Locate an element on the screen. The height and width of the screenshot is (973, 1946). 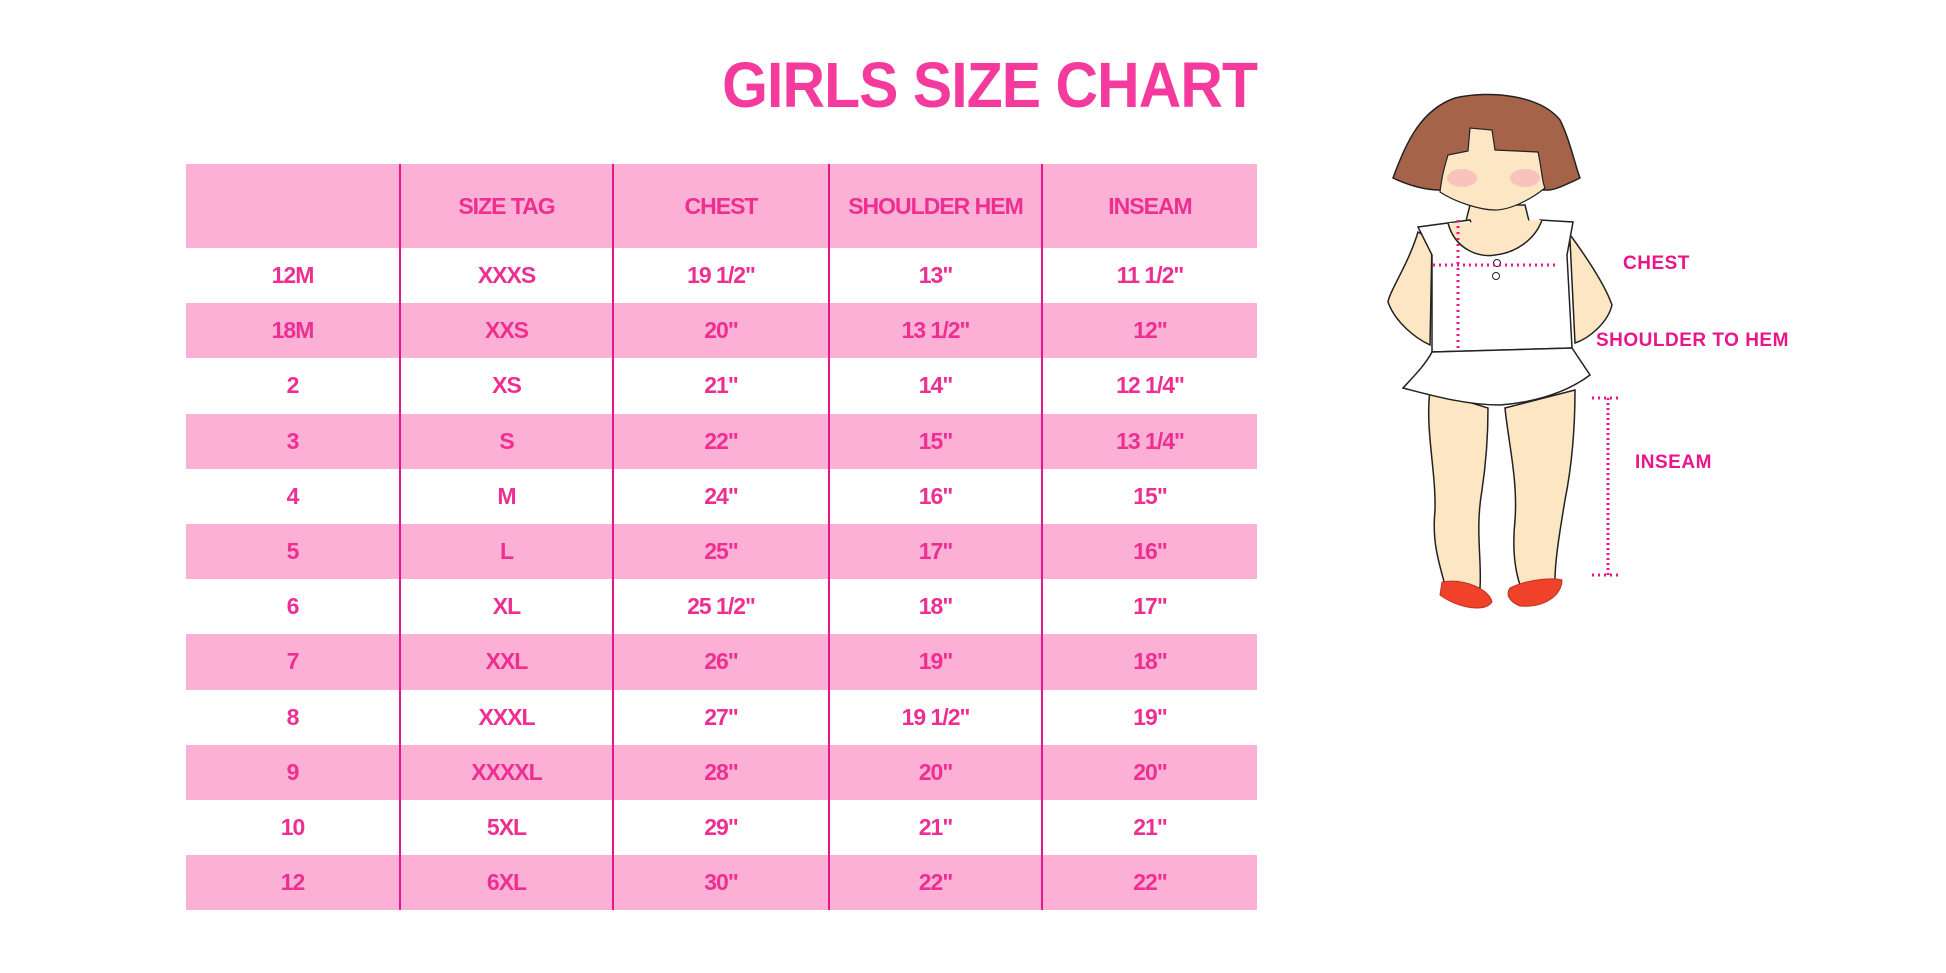
inseam-label: INSEAM is located at coordinates (1673, 462).